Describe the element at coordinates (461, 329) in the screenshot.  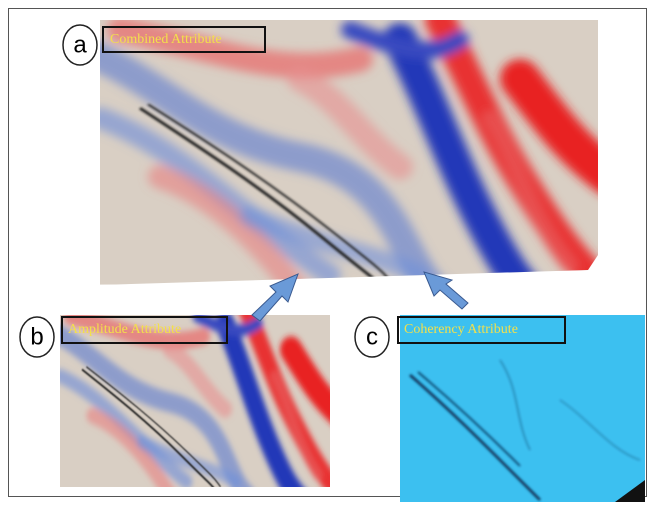
I see `panel-label: Coherency Attribute` at that location.